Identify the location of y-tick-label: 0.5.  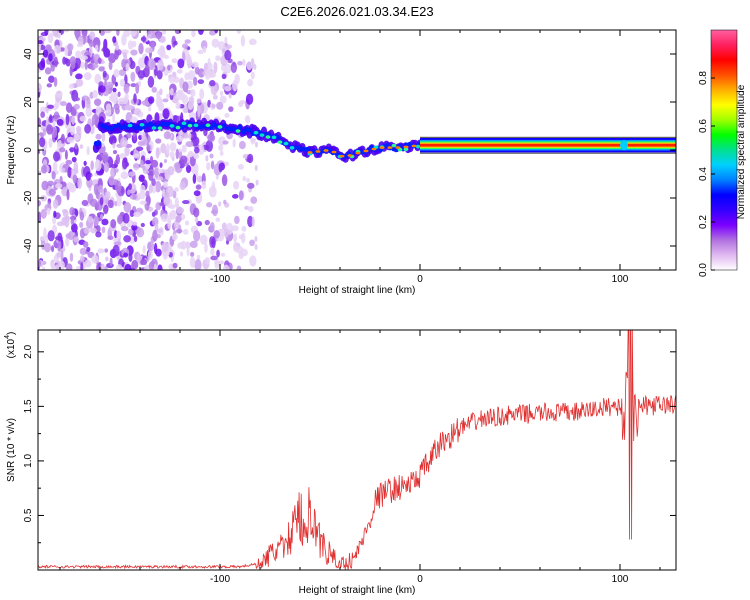
(28, 515).